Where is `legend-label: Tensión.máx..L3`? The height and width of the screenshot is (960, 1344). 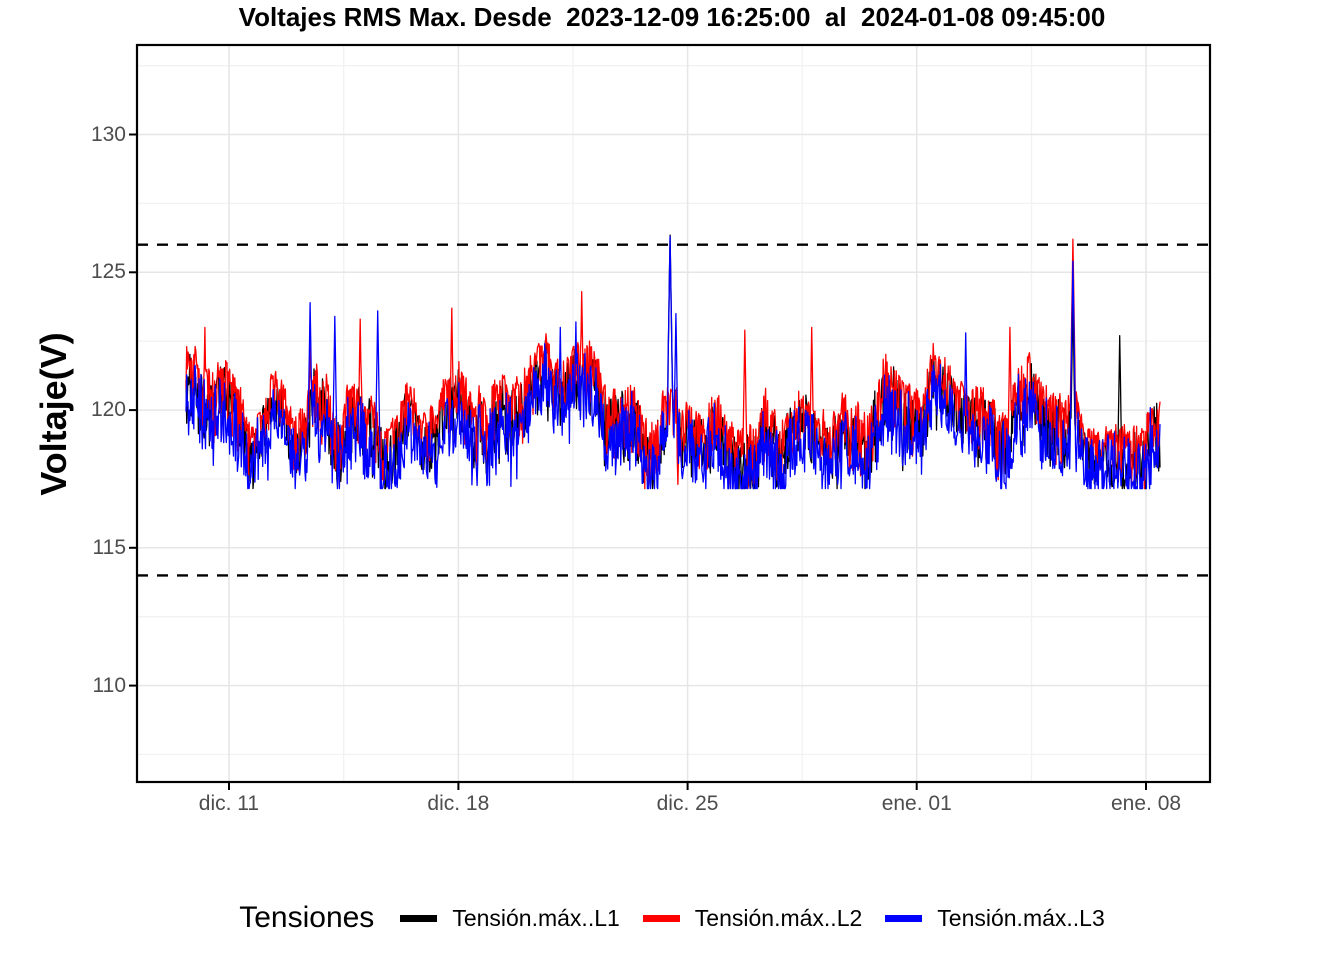
legend-label: Tensión.máx..L3 is located at coordinates (1021, 917).